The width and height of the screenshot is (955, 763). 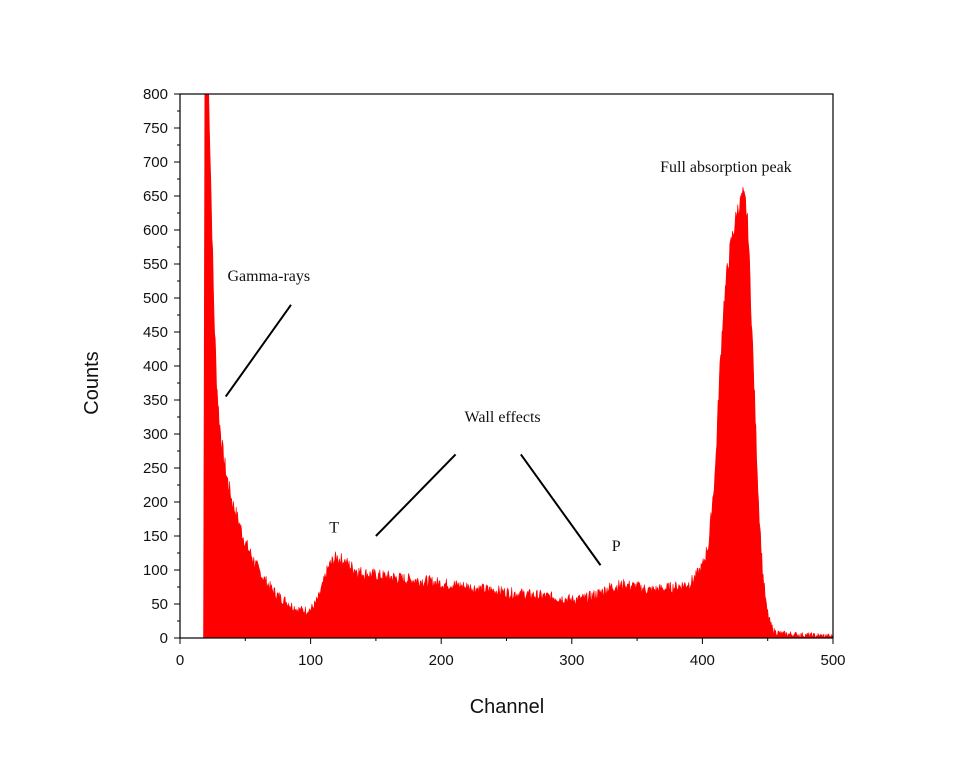 What do you see at coordinates (180, 660) in the screenshot?
I see `x-tick-label: 0` at bounding box center [180, 660].